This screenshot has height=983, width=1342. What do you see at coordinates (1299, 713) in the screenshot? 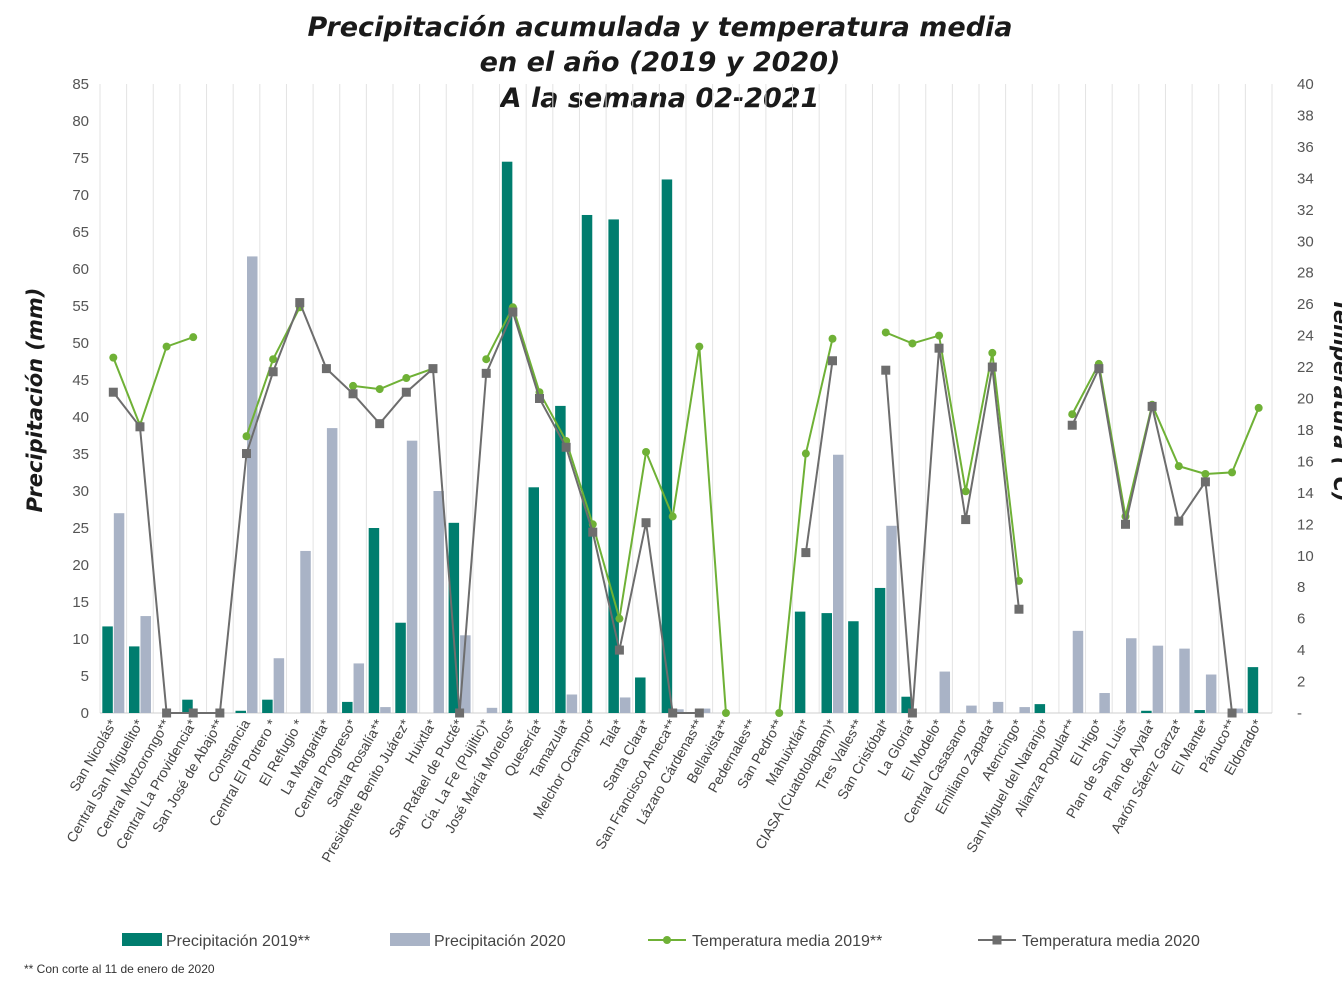
I see `y-tick-right: -` at bounding box center [1299, 713].